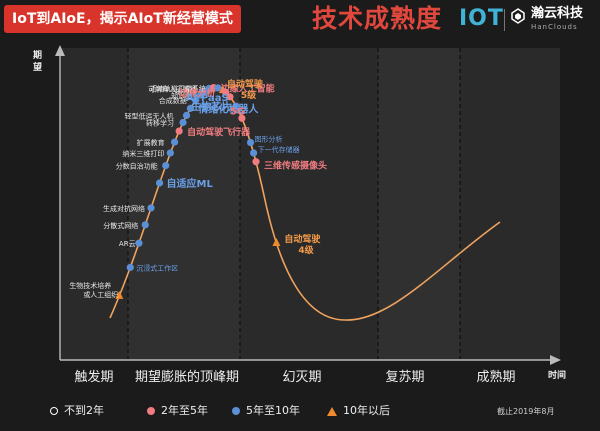  Describe the element at coordinates (273, 410) in the screenshot. I see `legend-label: 5年至10年` at that location.